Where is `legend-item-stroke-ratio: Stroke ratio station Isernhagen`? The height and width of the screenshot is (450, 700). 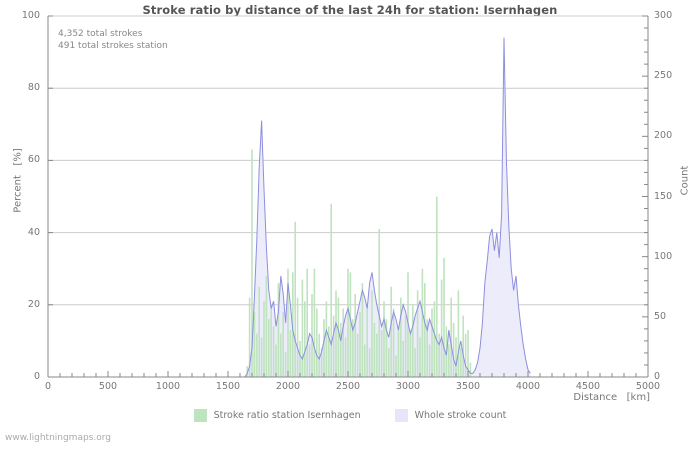
legend-item-stroke-ratio: Stroke ratio station Isernhagen is located at coordinates (277, 415).